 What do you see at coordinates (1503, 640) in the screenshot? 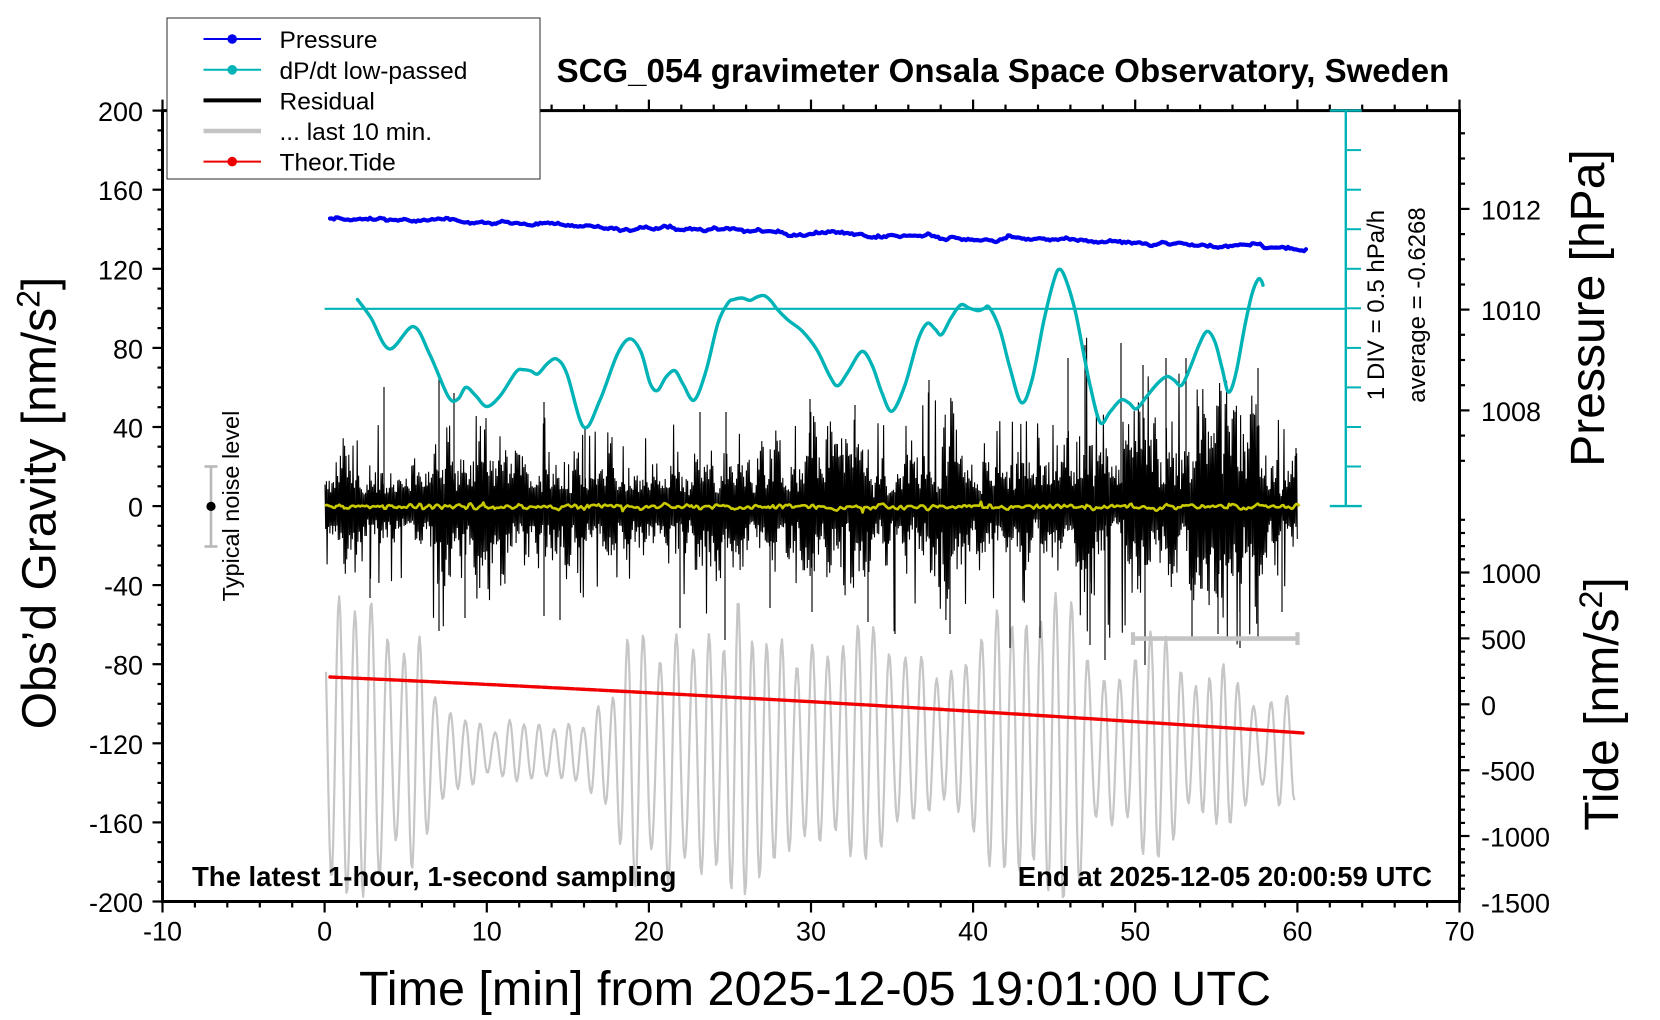
I see `svg-text: 500` at bounding box center [1503, 640].